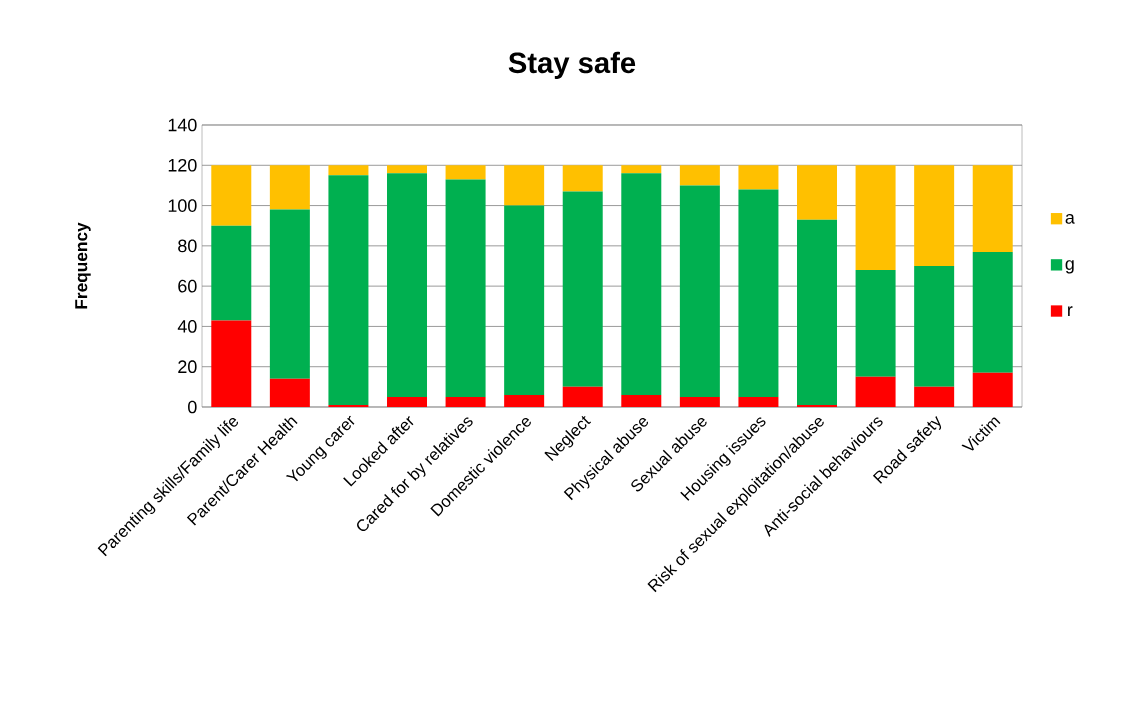  Describe the element at coordinates (187, 286) in the screenshot. I see `y-tick-label: 60` at that location.